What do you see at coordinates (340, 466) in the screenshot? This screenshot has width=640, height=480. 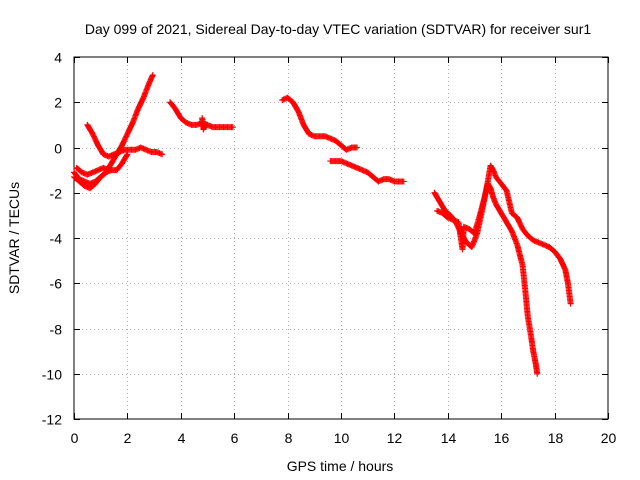 I see `x-axis-label: GPS time / hours` at bounding box center [340, 466].